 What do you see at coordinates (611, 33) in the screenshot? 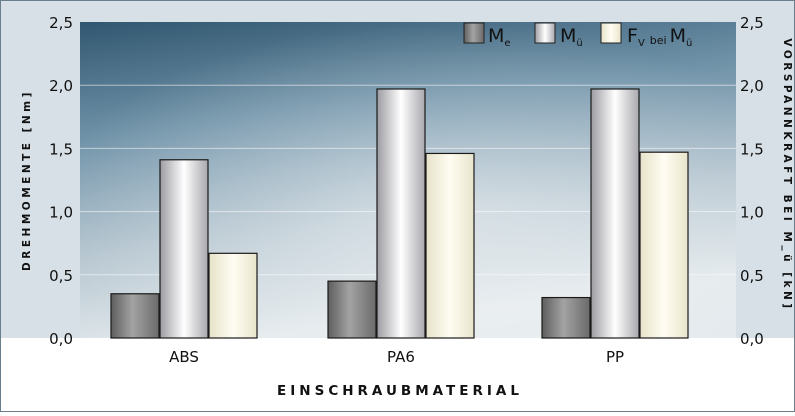
I see `legend-swatch-fv` at bounding box center [611, 33].